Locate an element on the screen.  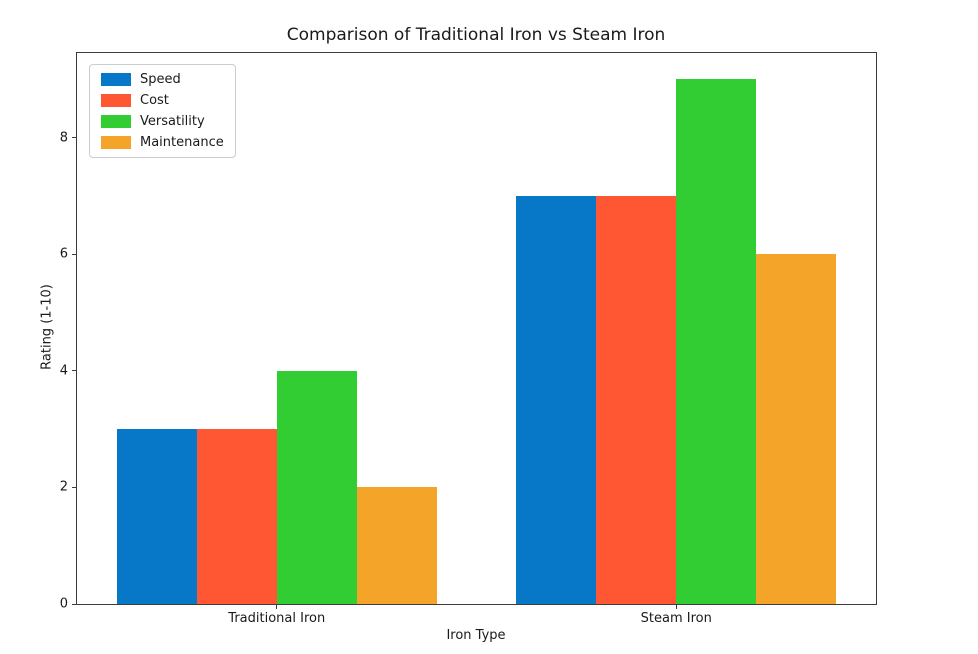
legend-item-cost: Cost is located at coordinates (162, 100).